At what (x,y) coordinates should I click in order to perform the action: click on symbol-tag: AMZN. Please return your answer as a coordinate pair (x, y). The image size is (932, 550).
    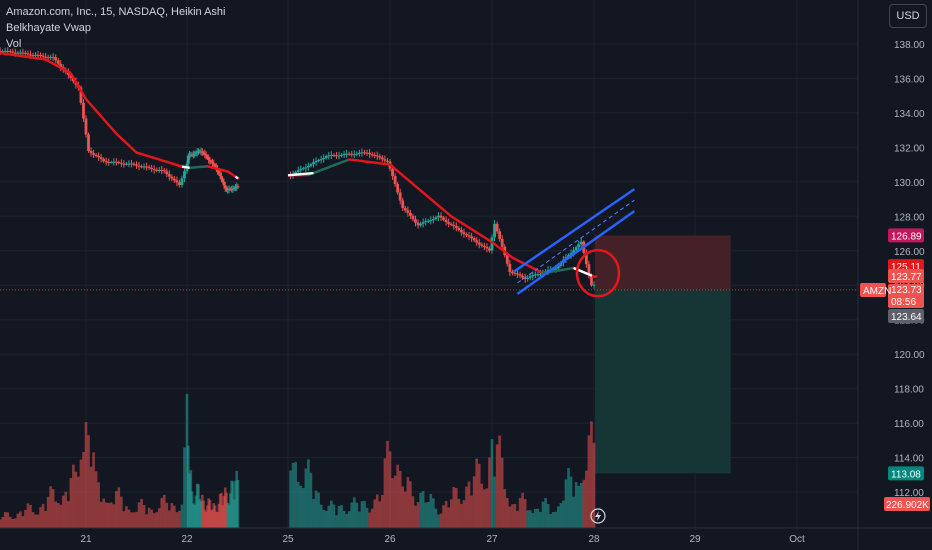
    Looking at the image, I should click on (877, 291).